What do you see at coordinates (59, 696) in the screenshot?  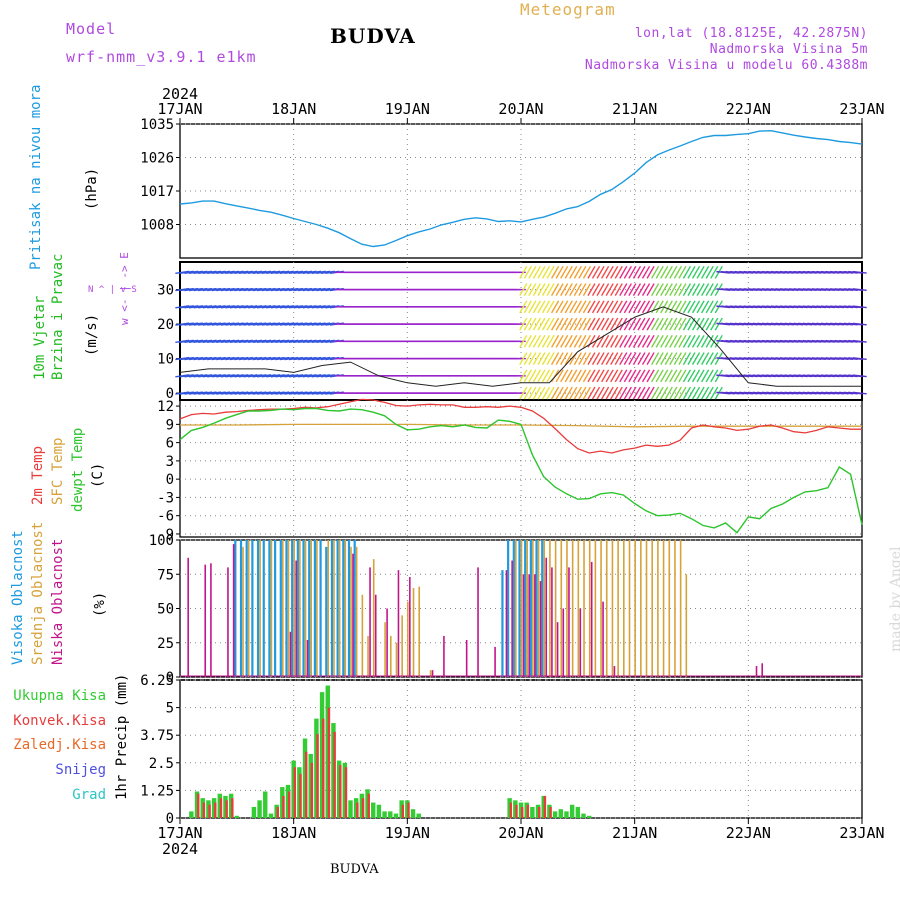 I see `precip-legend-0: Ukupna Kisa` at bounding box center [59, 696].